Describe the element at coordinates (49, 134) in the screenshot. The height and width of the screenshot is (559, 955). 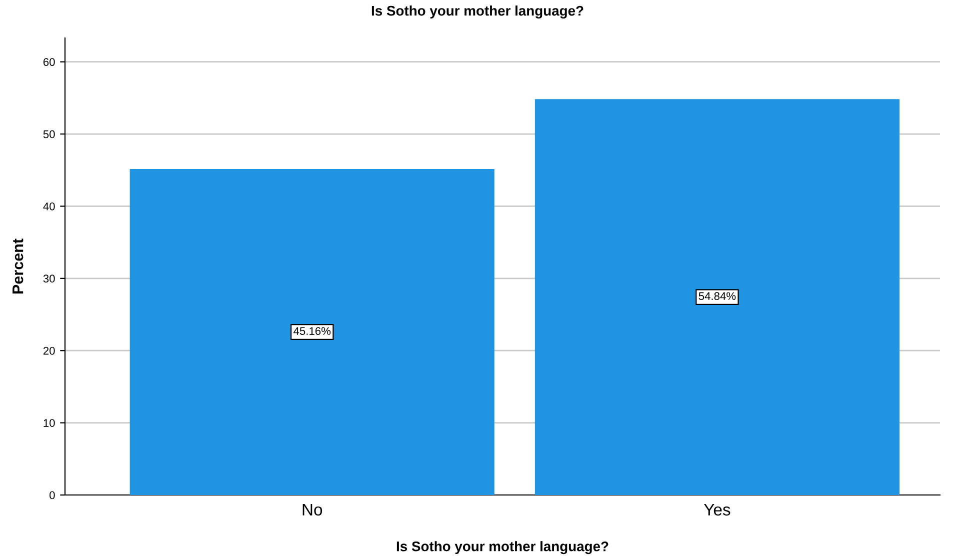
I see `y-tick-label: 50` at that location.